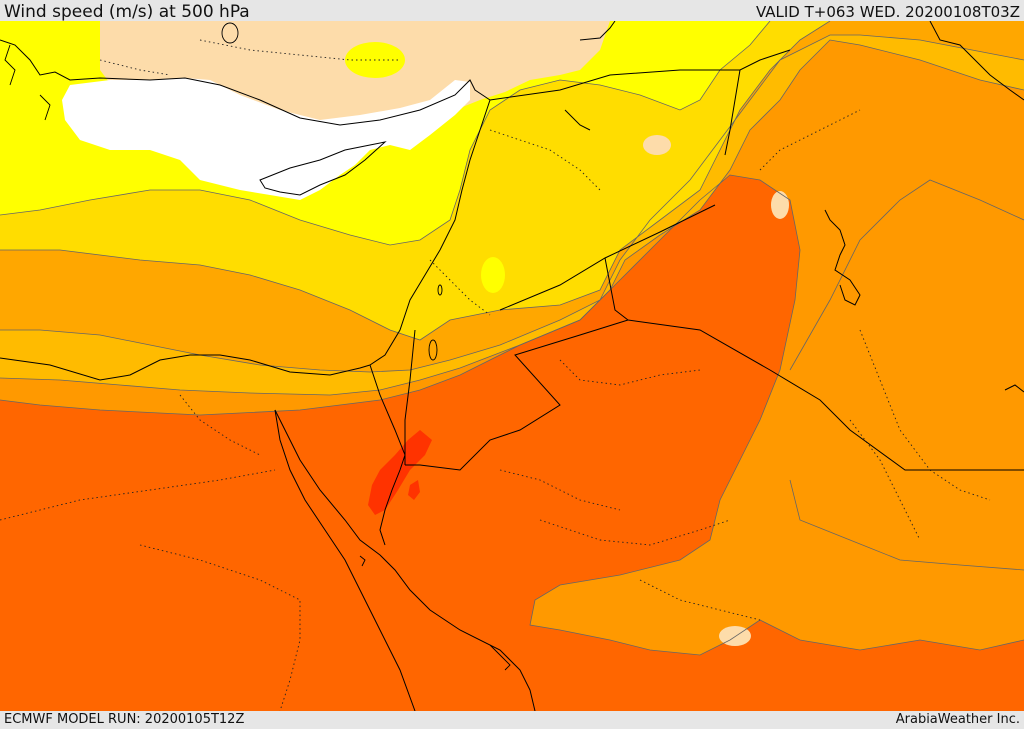 The width and height of the screenshot is (1024, 729). Describe the element at coordinates (124, 719) in the screenshot. I see `model-run-label: ECMWF MODEL RUN: 20200105T12Z` at that location.